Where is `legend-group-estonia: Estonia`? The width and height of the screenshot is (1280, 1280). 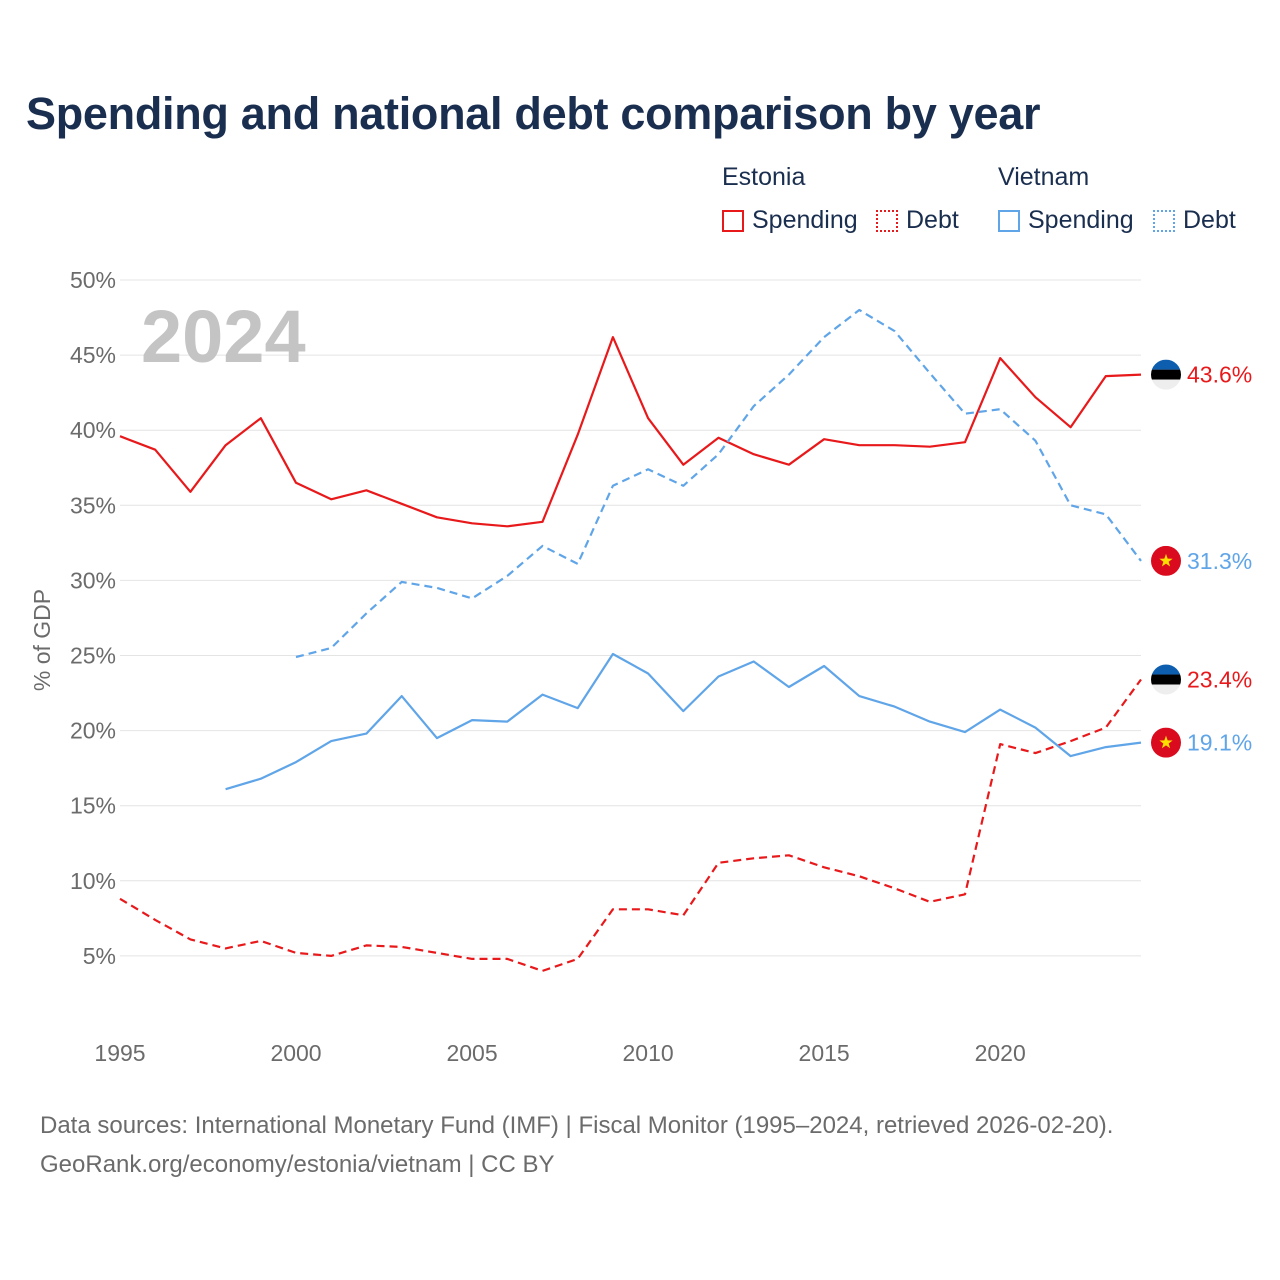
legend-group-estonia: Estonia is located at coordinates (764, 177).